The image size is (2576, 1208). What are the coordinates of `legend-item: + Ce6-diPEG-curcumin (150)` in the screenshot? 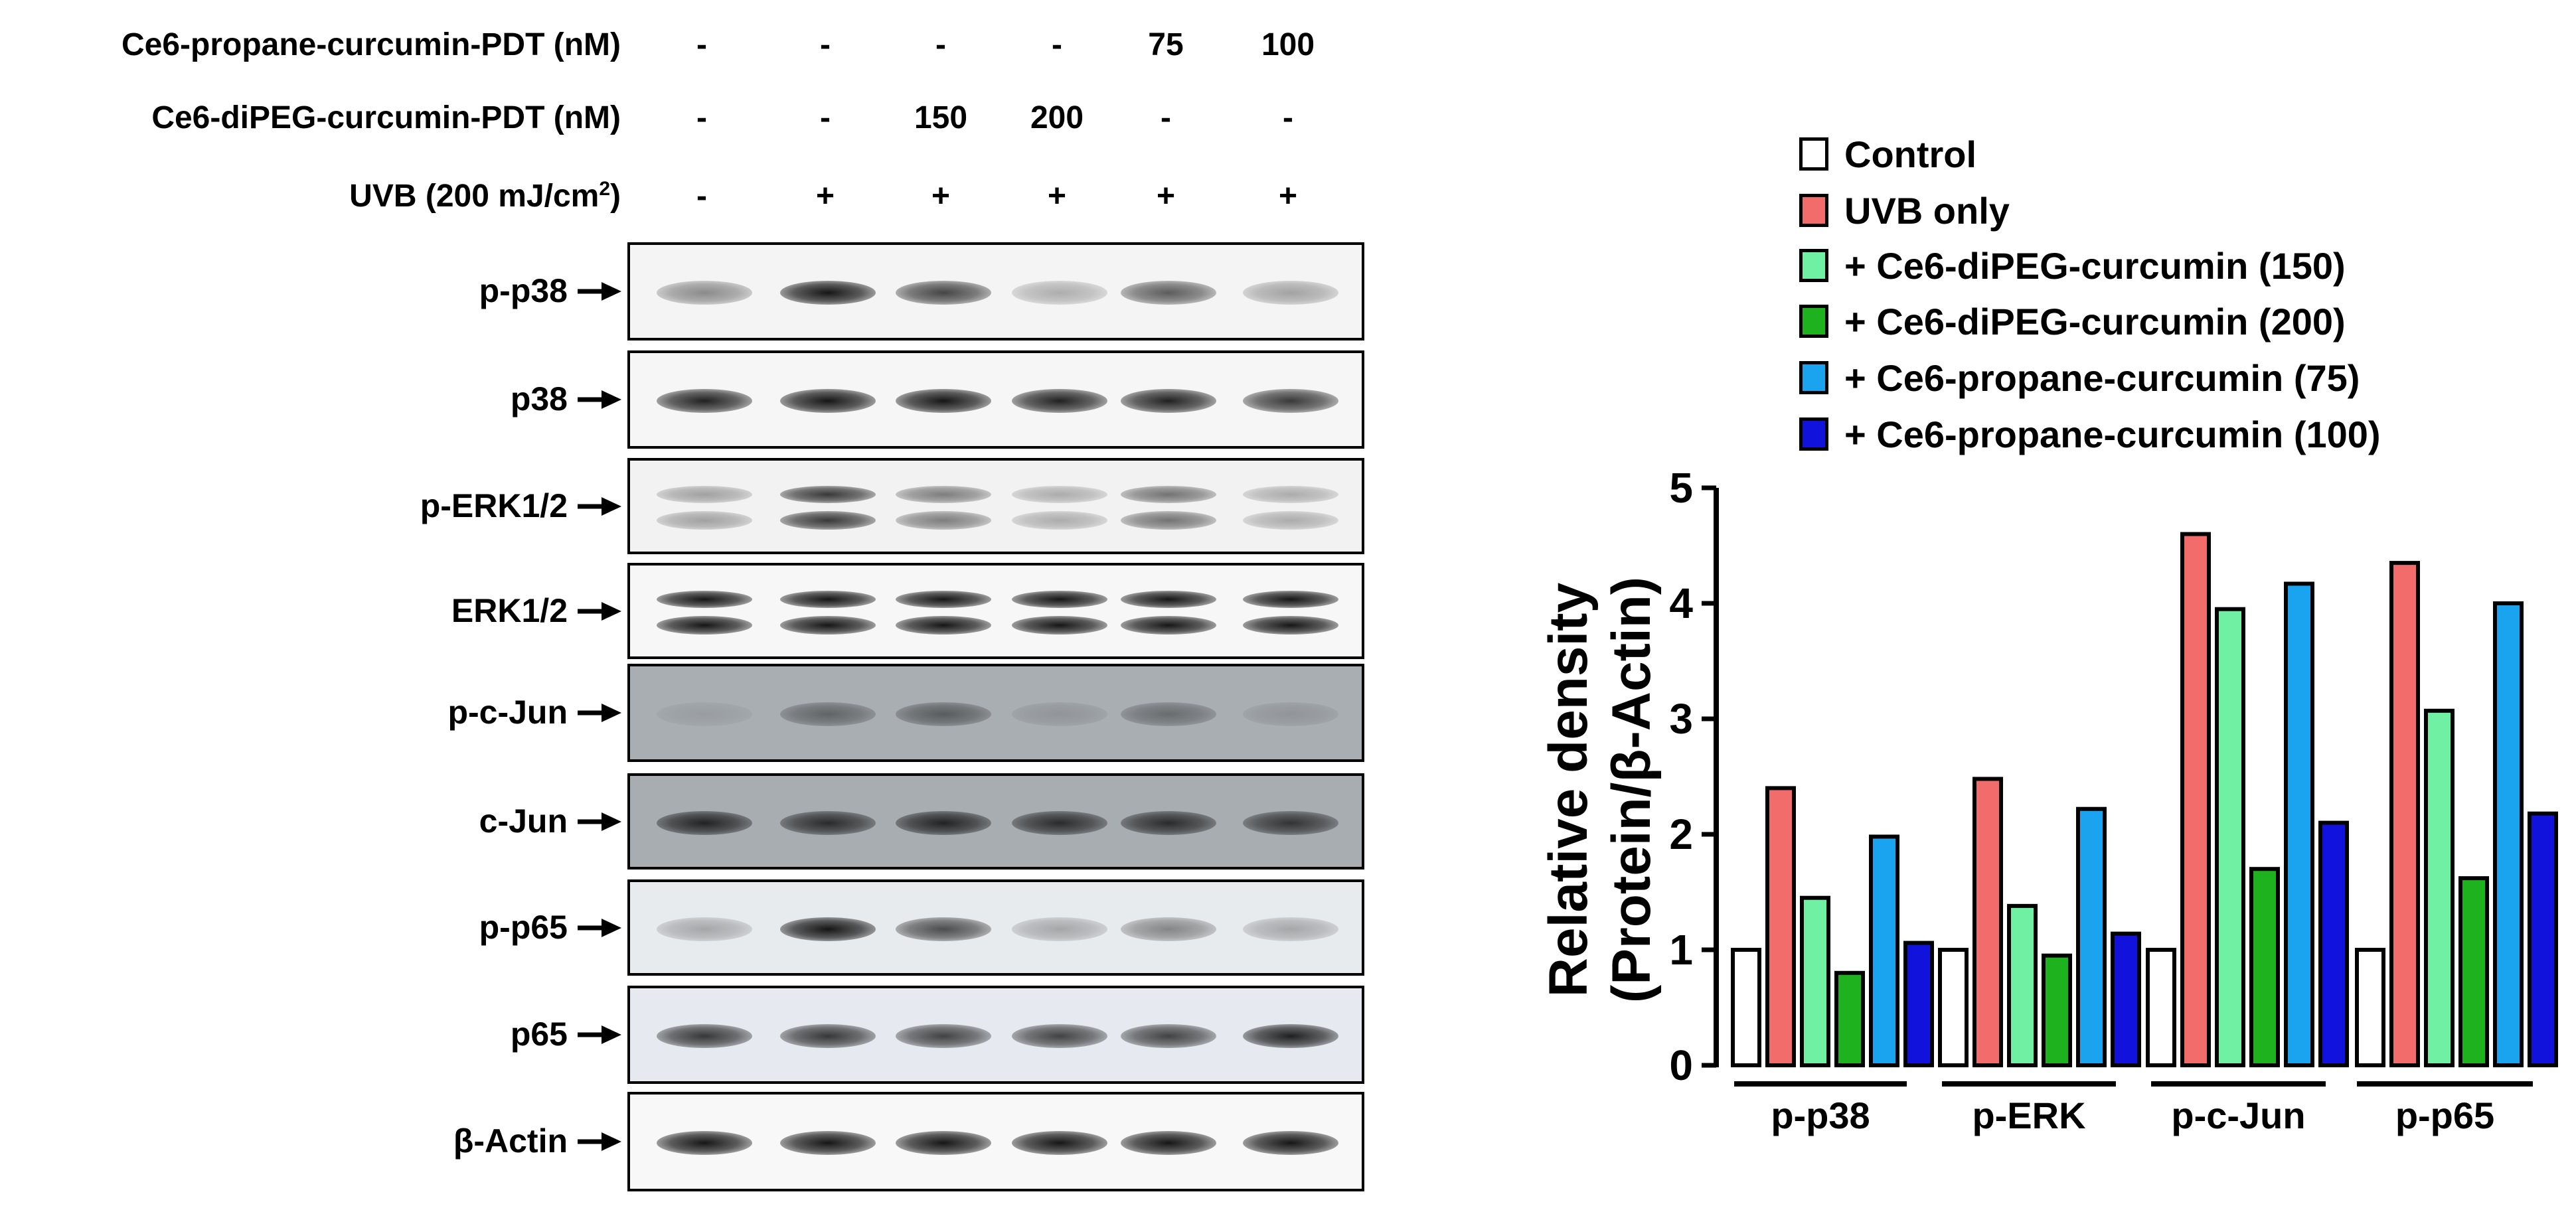 It's located at (2072, 265).